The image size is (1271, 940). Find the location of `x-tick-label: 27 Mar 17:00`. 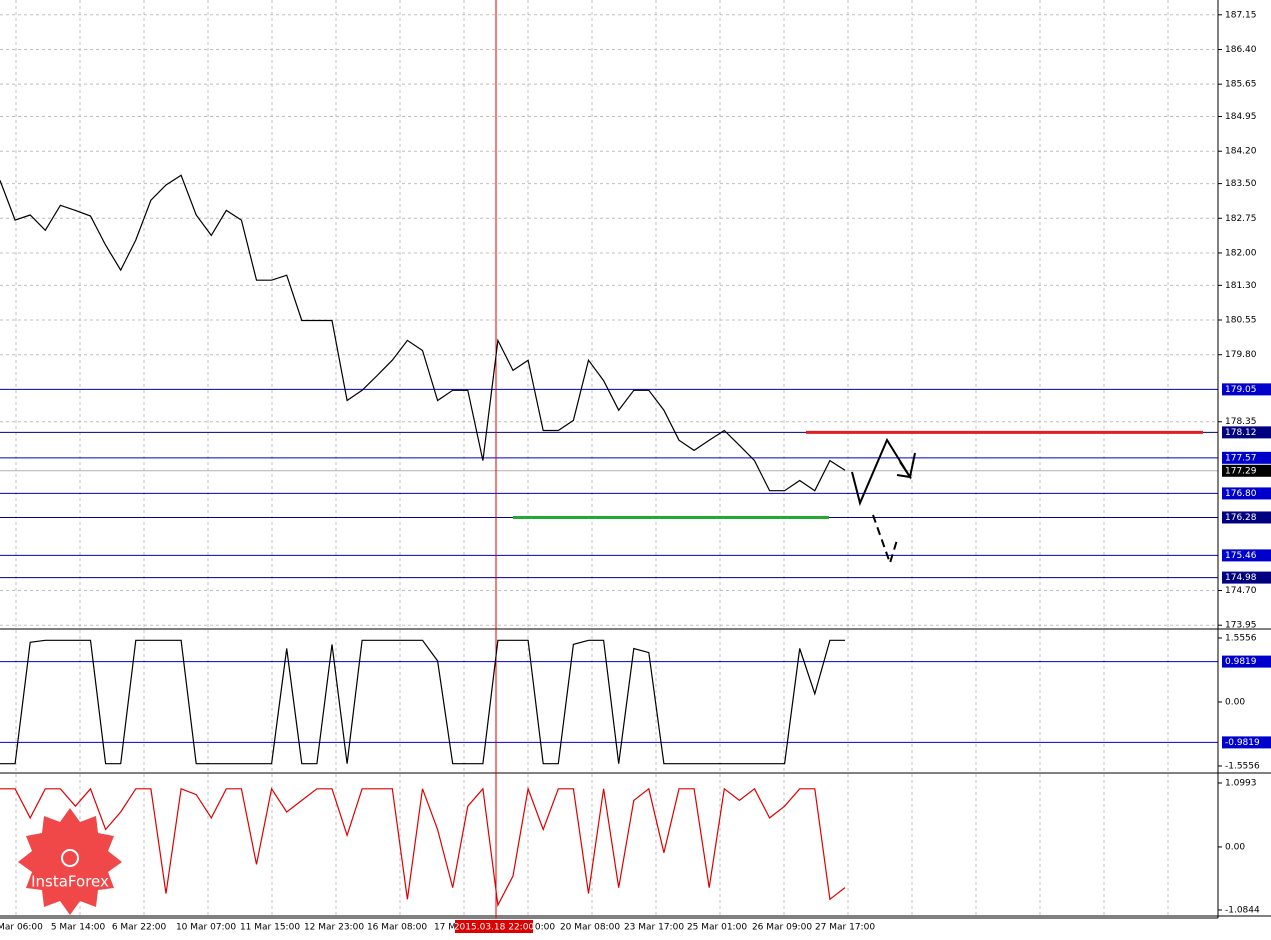

x-tick-label: 27 Mar 17:00 is located at coordinates (845, 928).